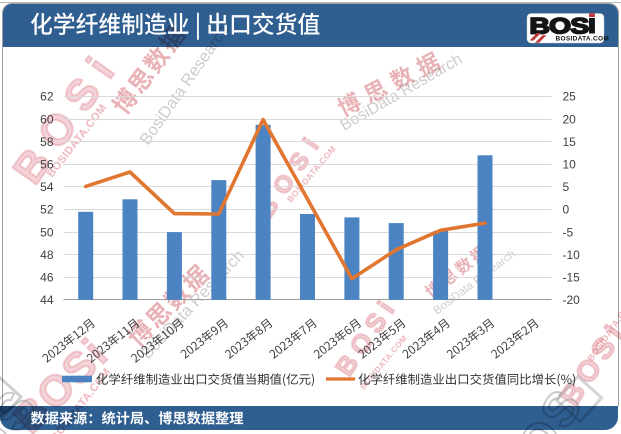 This screenshot has height=434, width=621. I want to click on svg-text: -20, so click(572, 300).